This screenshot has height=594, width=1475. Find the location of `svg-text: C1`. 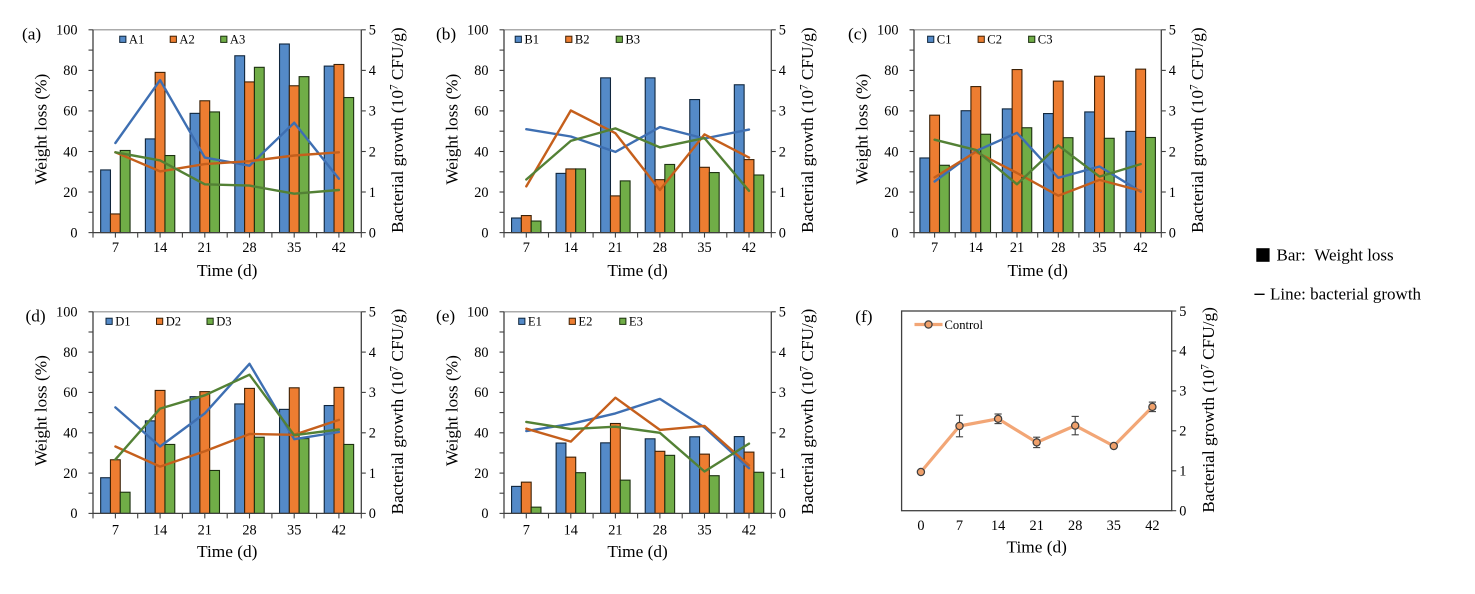

svg-text: C1 is located at coordinates (944, 40).